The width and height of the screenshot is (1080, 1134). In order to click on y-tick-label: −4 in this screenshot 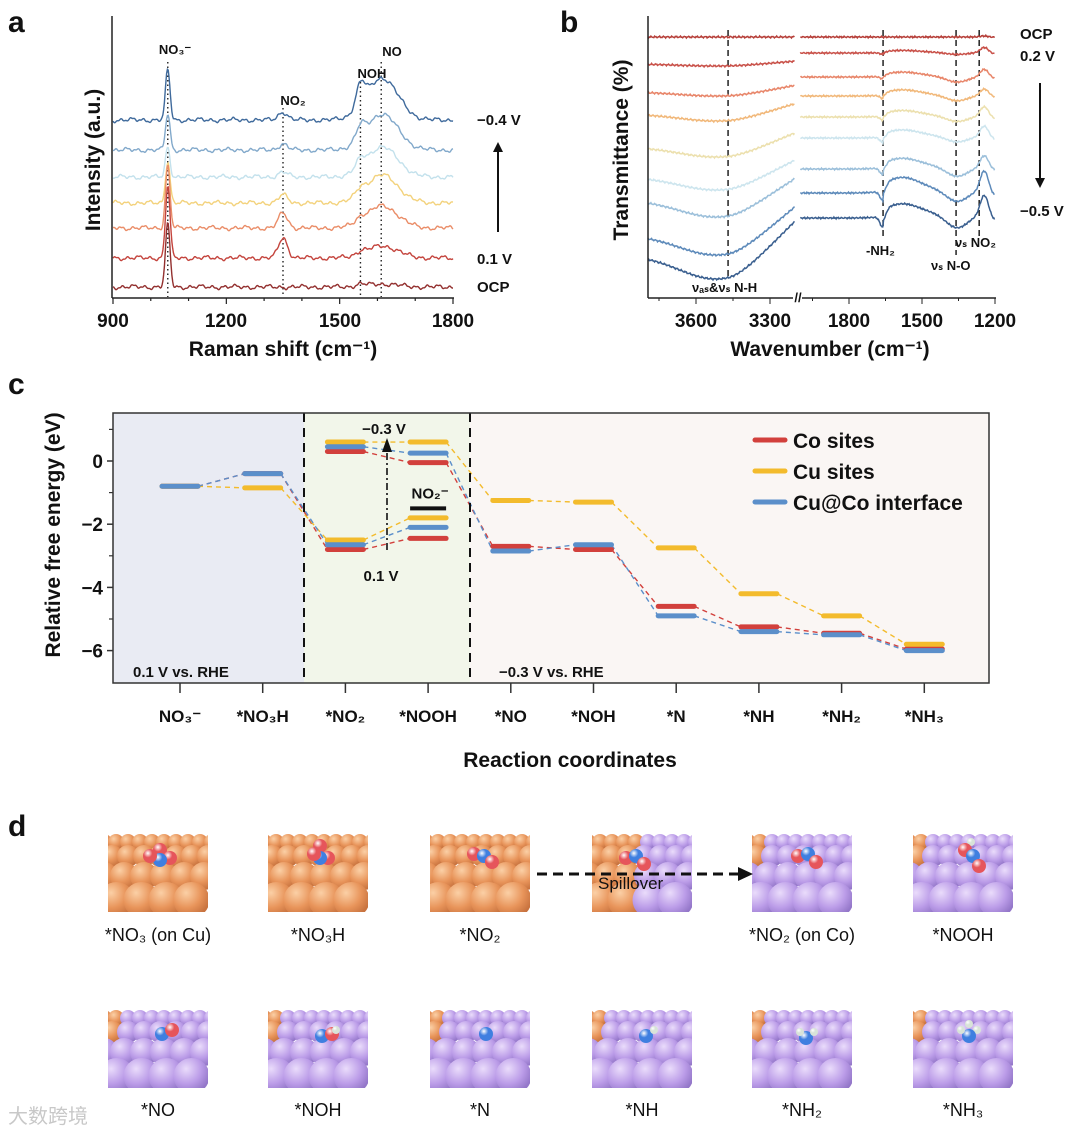, I will do `click(92, 588)`.